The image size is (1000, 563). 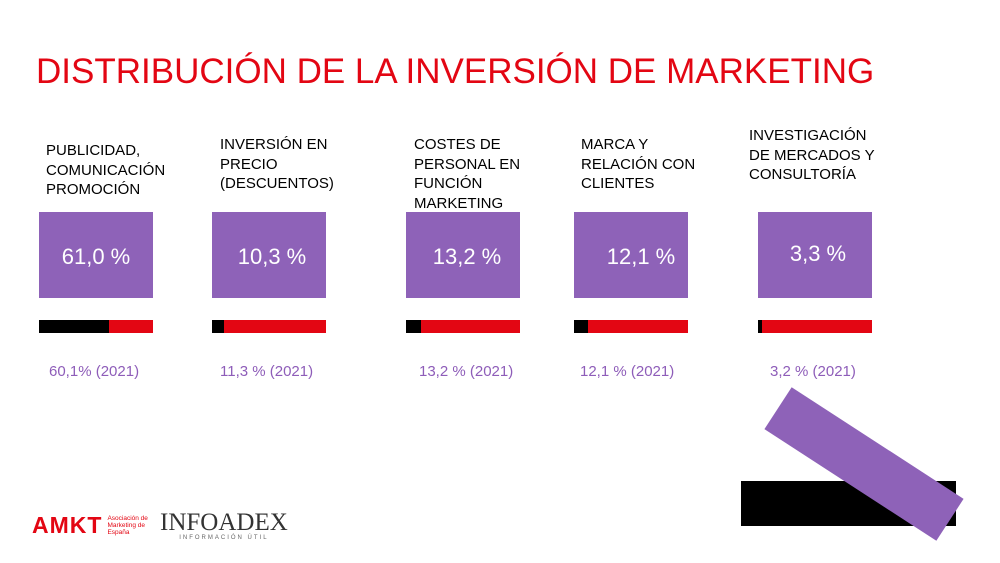 What do you see at coordinates (272, 256) in the screenshot?
I see `percentage-value: 10,3 %` at bounding box center [272, 256].